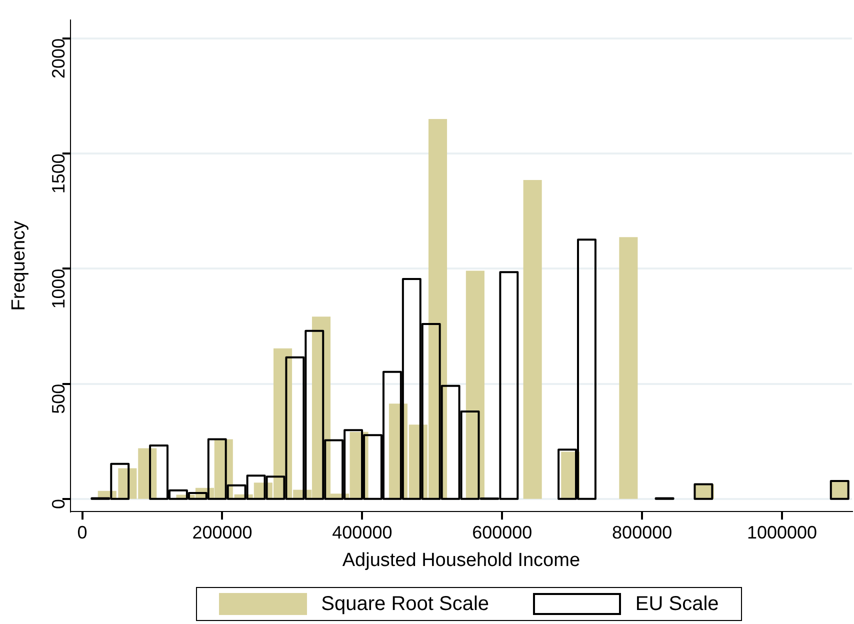 This screenshot has width=854, height=624. I want to click on x-tick-label: 1000000, so click(782, 532).